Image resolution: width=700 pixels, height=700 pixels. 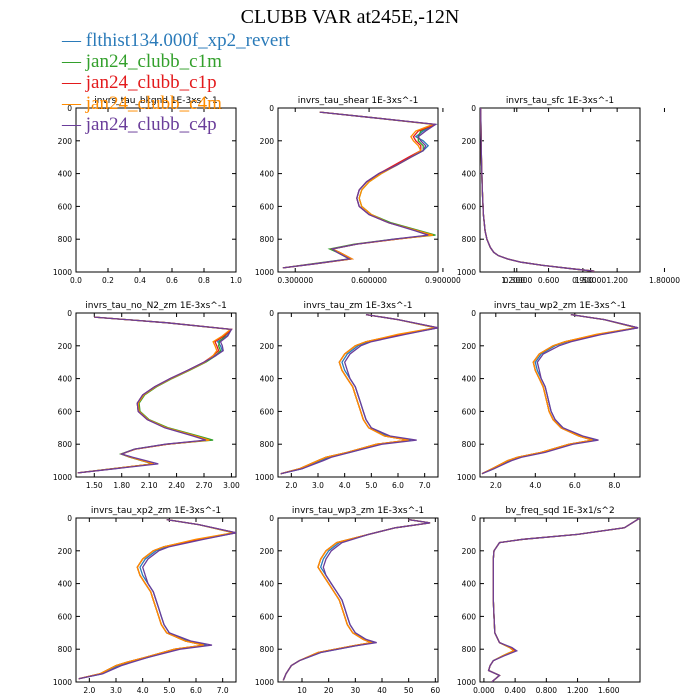 I want to click on x-tick-label: 1.600, so click(x=609, y=690).